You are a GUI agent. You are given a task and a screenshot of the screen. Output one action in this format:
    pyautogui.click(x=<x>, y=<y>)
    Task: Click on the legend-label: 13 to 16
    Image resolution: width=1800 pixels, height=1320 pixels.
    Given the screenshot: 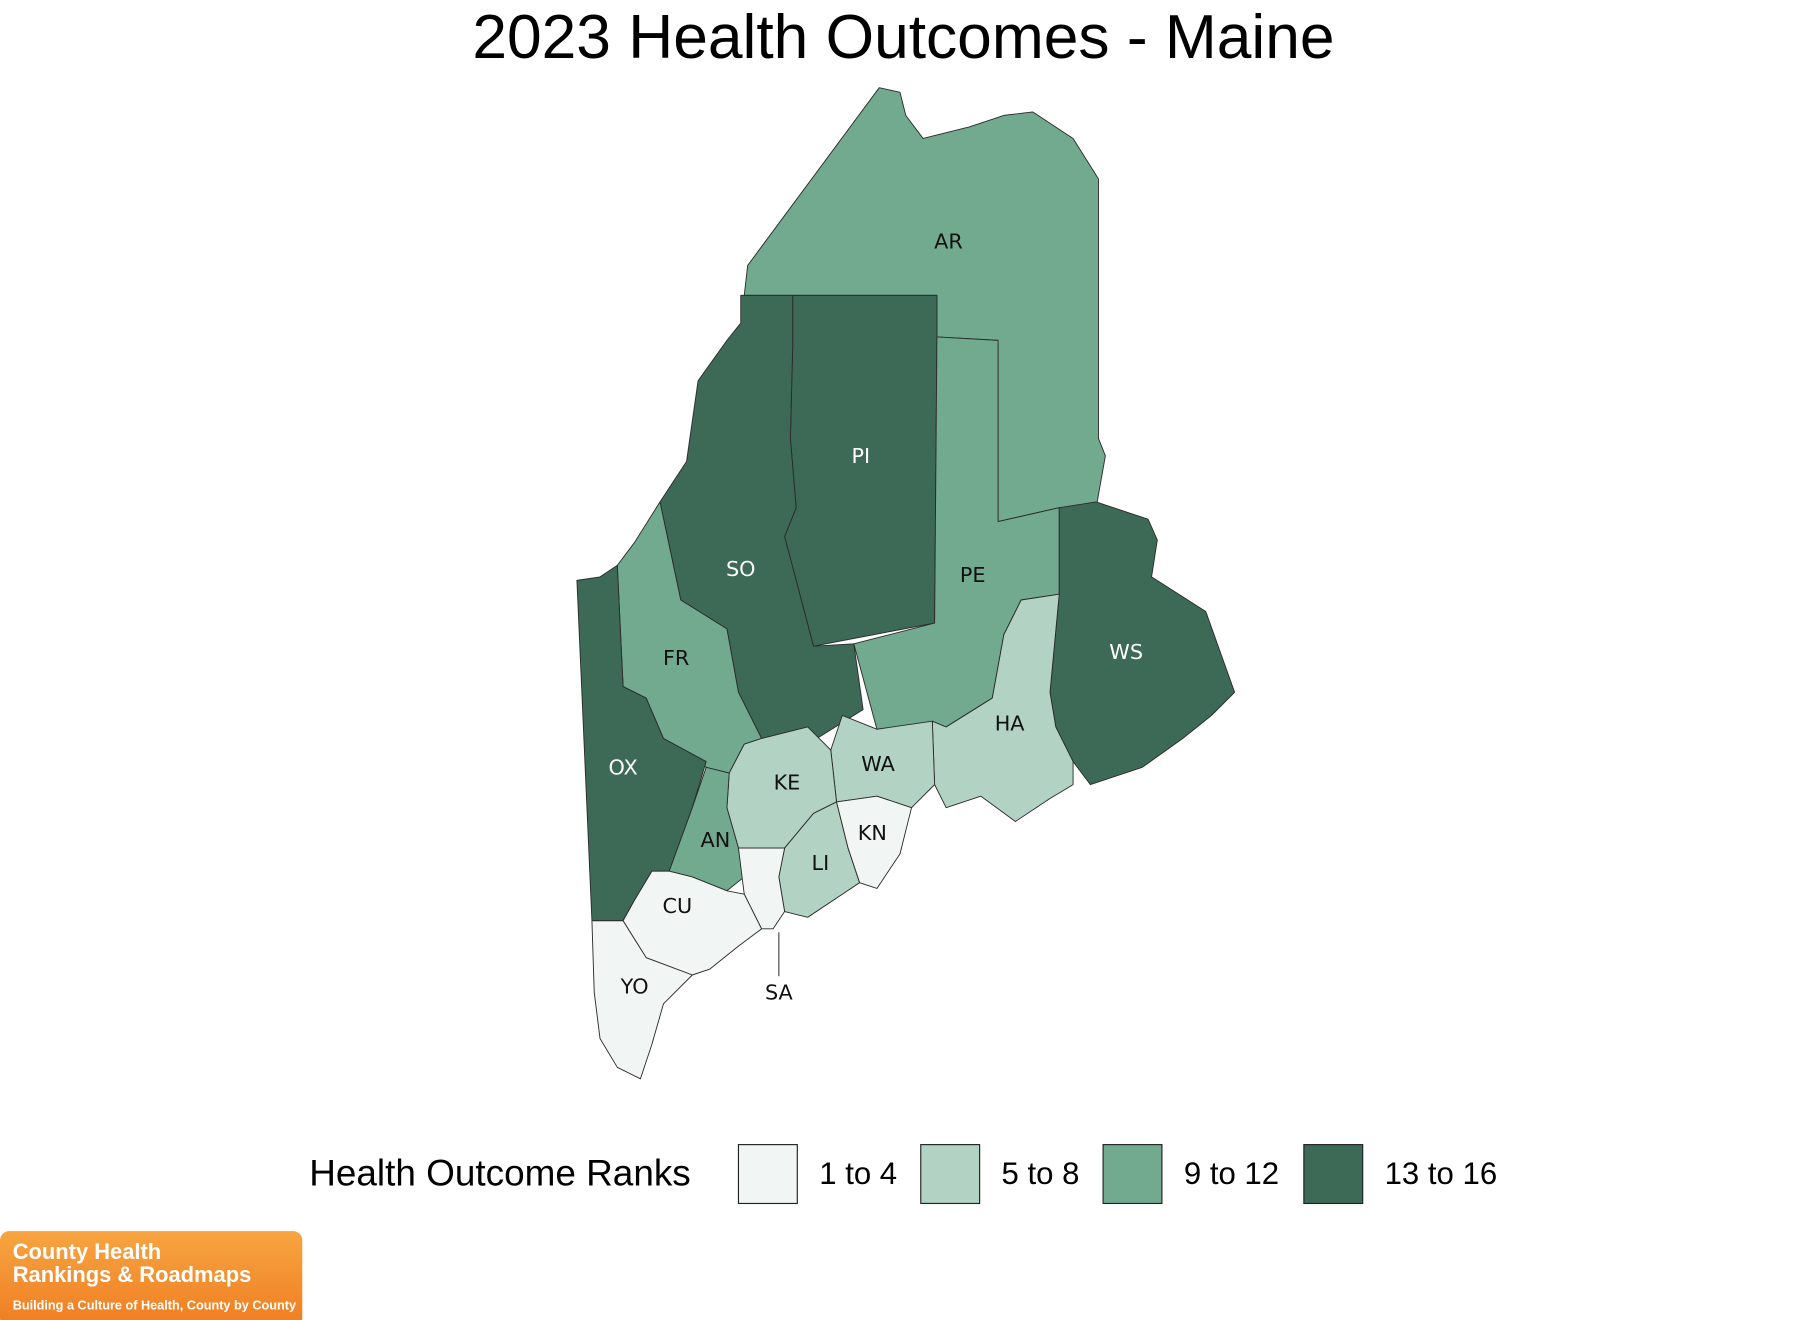 What is the action you would take?
    pyautogui.click(x=1441, y=1173)
    